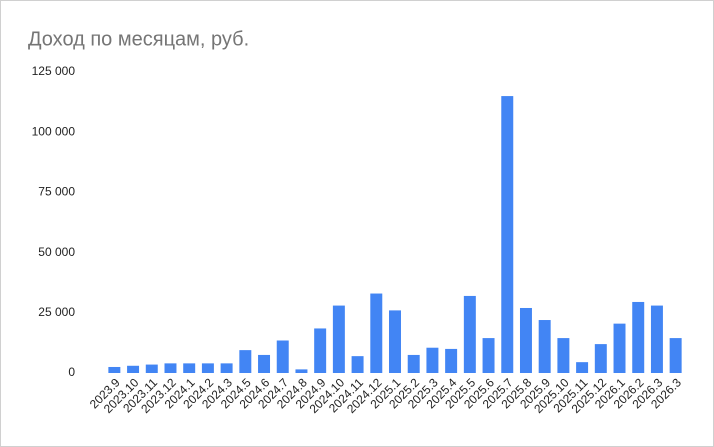  I want to click on y-tick-label: 50 000, so click(56, 252).